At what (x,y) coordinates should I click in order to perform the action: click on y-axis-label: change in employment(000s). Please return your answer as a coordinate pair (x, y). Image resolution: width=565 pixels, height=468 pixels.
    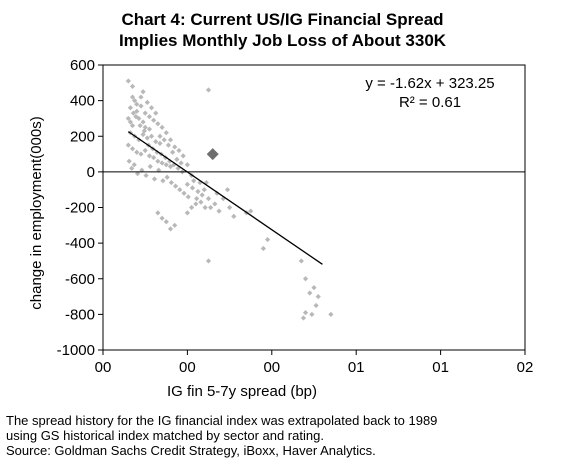
    Looking at the image, I should click on (36, 212).